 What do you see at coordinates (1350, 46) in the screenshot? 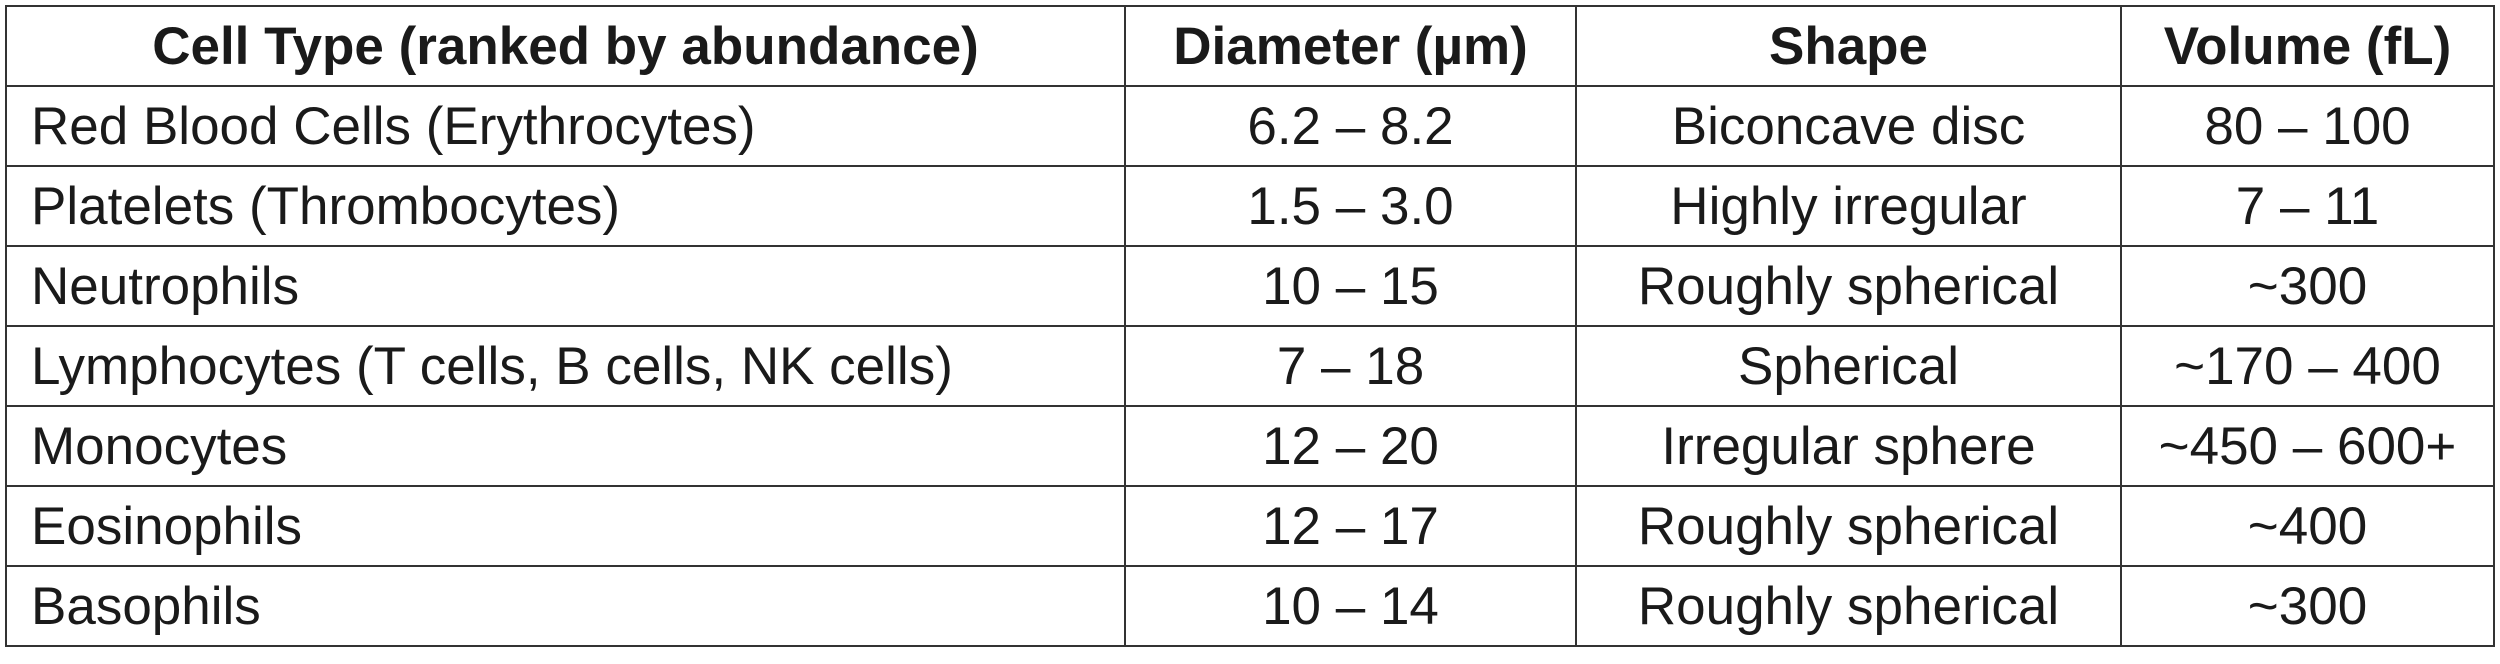
I see `header-cell: Diameter (µm)` at bounding box center [1350, 46].